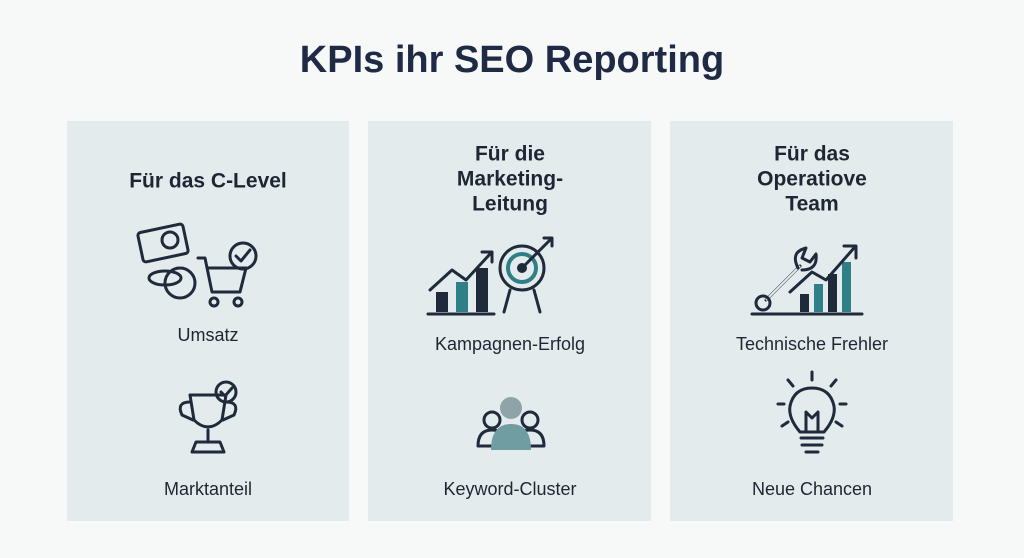 This screenshot has width=1024, height=558. Describe the element at coordinates (812, 489) in the screenshot. I see `kpi-label: Neue Chancen` at that location.